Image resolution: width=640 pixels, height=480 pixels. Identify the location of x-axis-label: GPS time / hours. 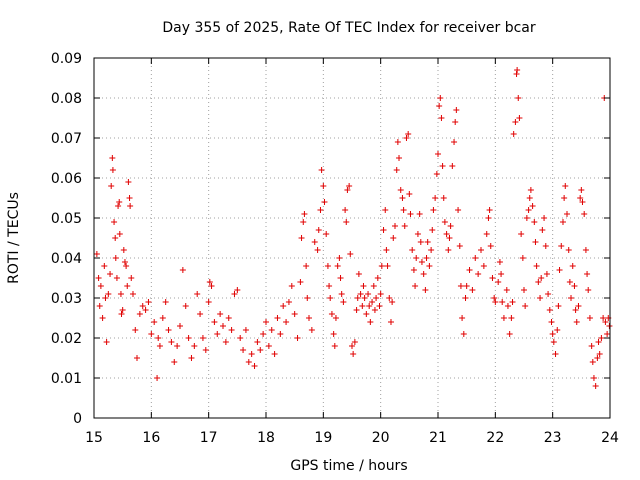
(348, 466).